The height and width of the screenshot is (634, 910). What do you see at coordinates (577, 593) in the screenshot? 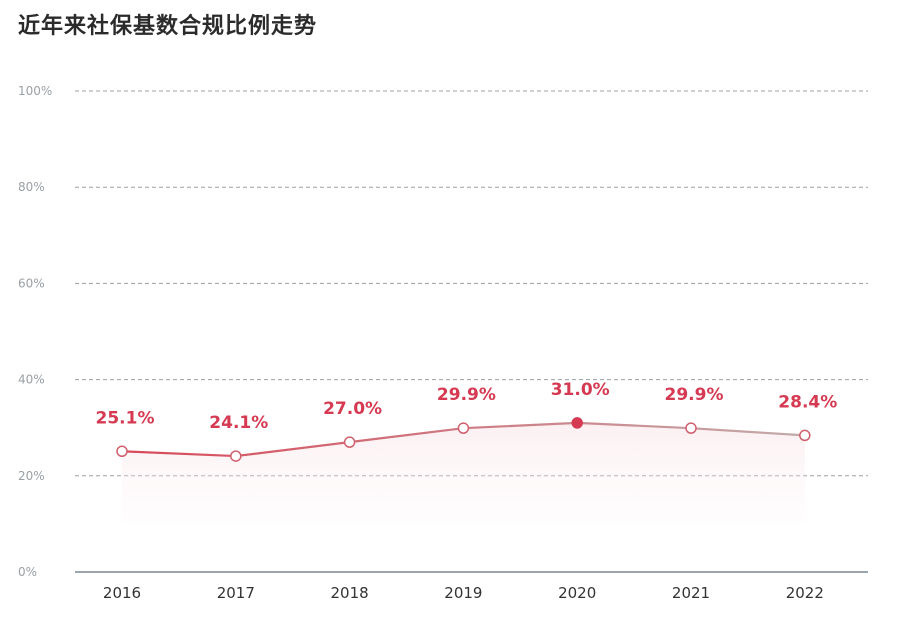
I see `x-tick-label: 2020` at bounding box center [577, 593].